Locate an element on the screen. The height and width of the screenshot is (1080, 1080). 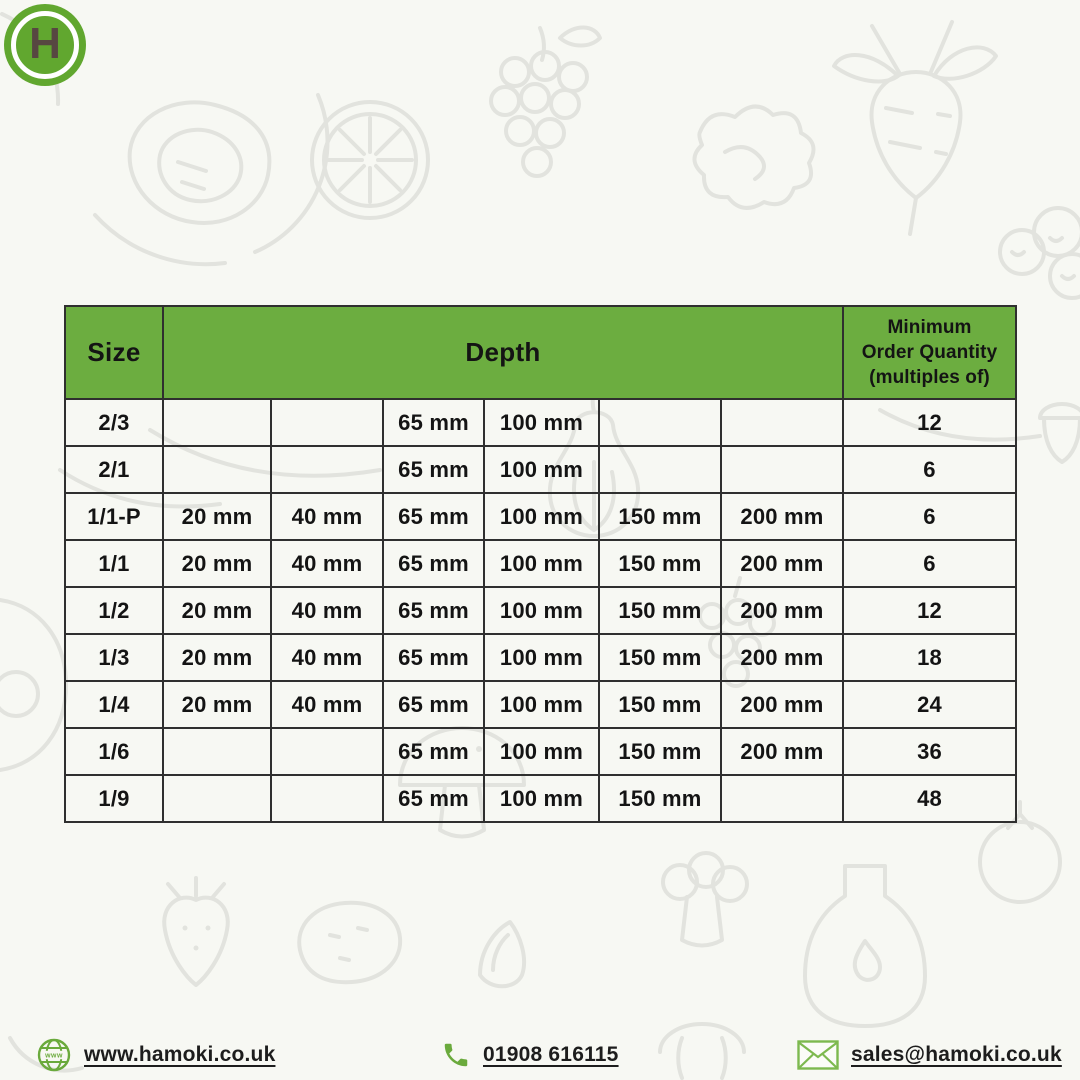
hamoki-logo: H is located at coordinates (45, 45).